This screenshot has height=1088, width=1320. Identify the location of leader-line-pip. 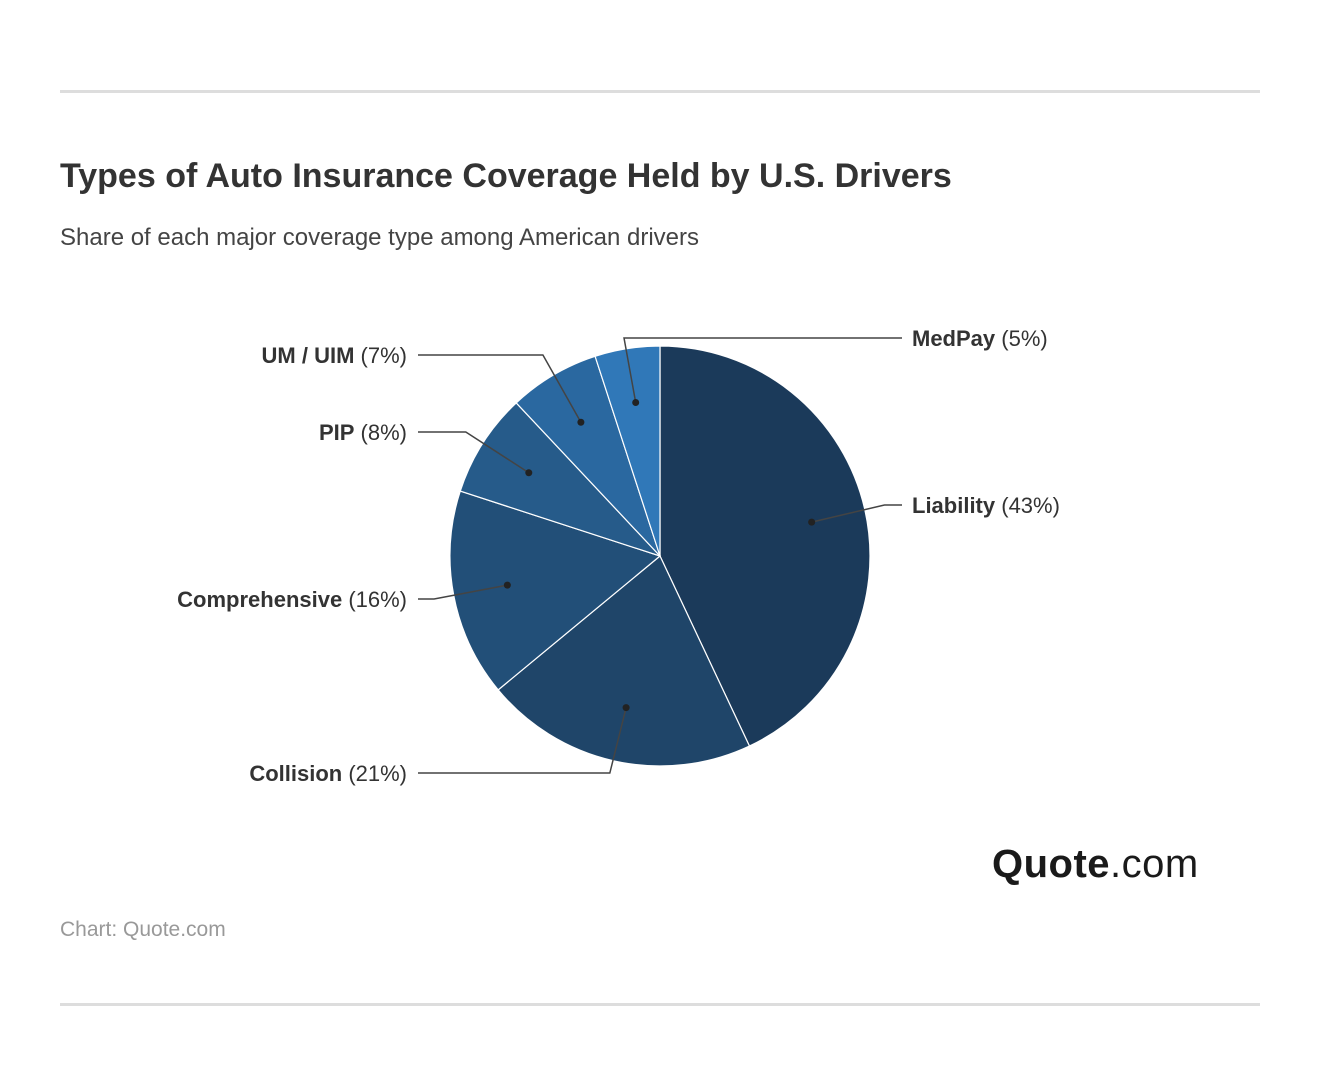
(474, 452).